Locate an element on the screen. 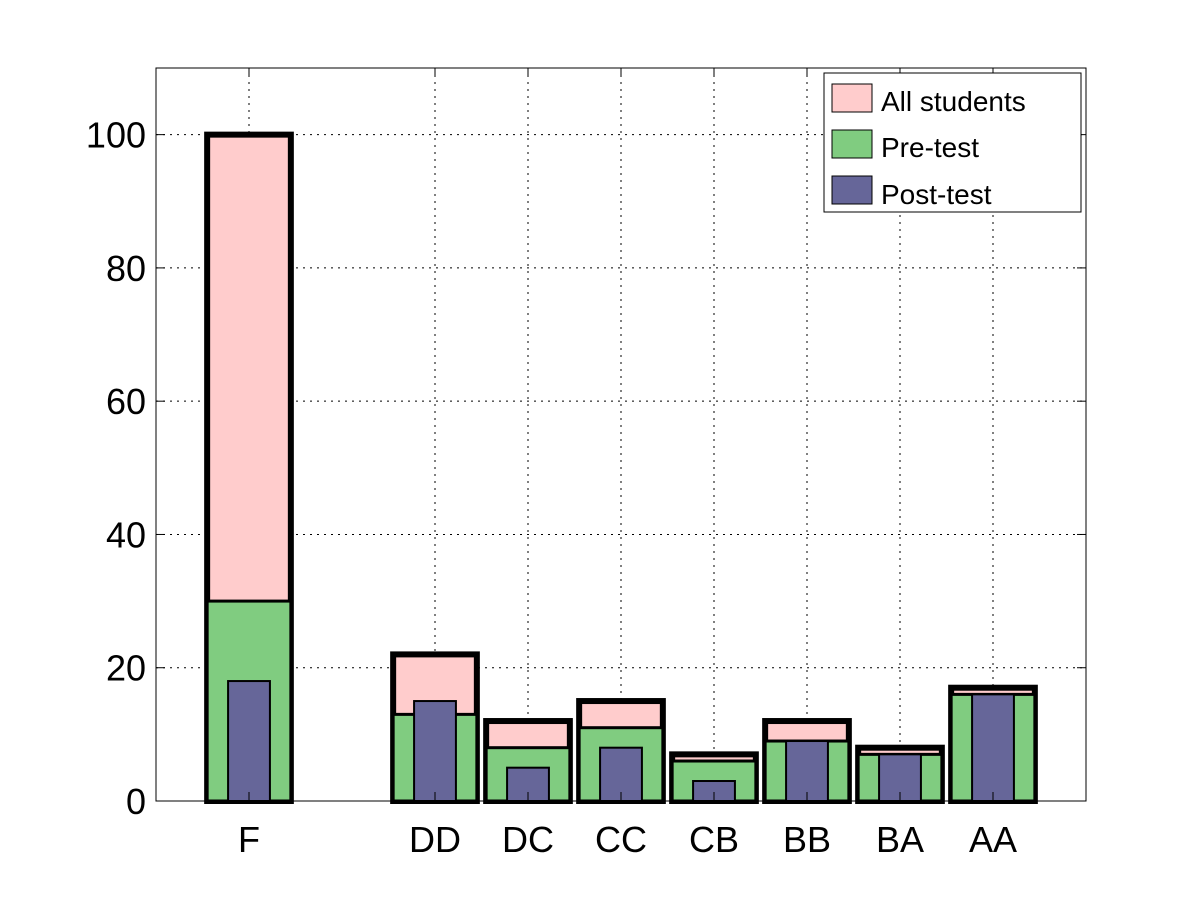 The image size is (1200, 902). x-tick-label-dd: DD is located at coordinates (435, 839).